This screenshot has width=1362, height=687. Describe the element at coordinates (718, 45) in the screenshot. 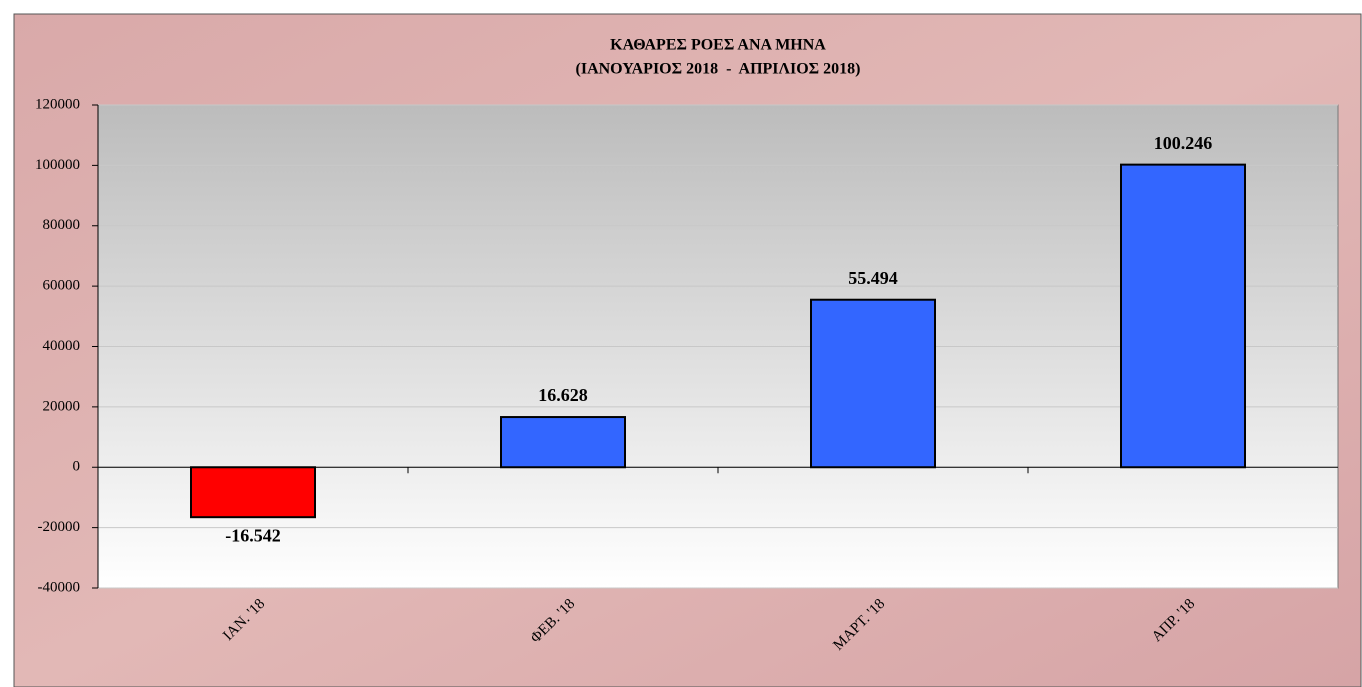

I see `chart-title: ΚΑΘΑΡΕΣ ΡΟΕΣ ΑΝΑ ΜΗΝΑ` at that location.